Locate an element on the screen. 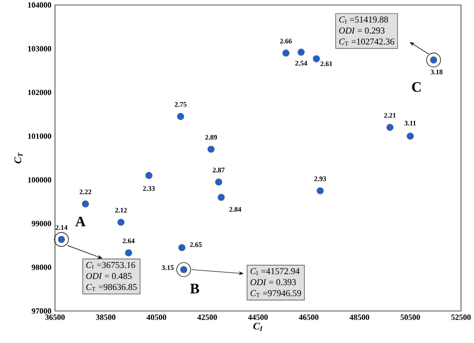 This screenshot has height=343, width=474. y-tick-label: 99000 is located at coordinates (42, 223).